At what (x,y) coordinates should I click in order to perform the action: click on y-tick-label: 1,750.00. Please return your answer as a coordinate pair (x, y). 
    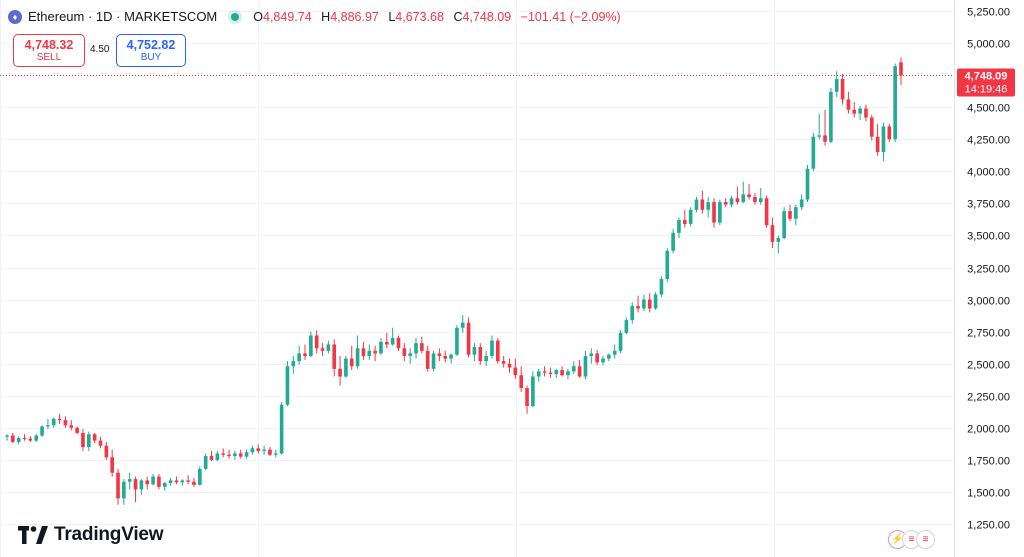
    Looking at the image, I should click on (988, 462).